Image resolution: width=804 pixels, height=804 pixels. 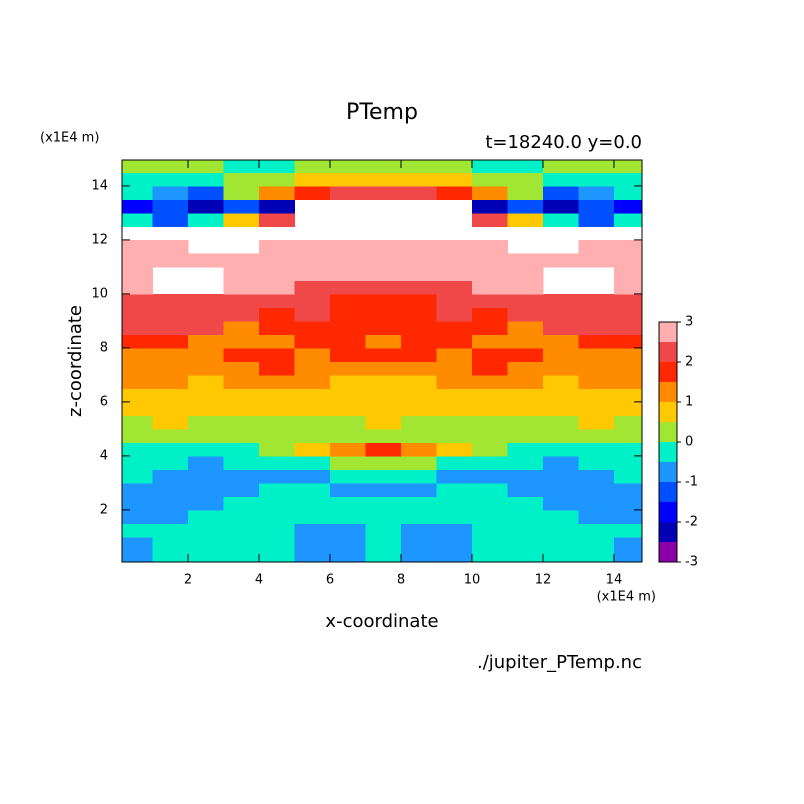 What do you see at coordinates (104, 401) in the screenshot?
I see `y-tick-label: 6` at bounding box center [104, 401].